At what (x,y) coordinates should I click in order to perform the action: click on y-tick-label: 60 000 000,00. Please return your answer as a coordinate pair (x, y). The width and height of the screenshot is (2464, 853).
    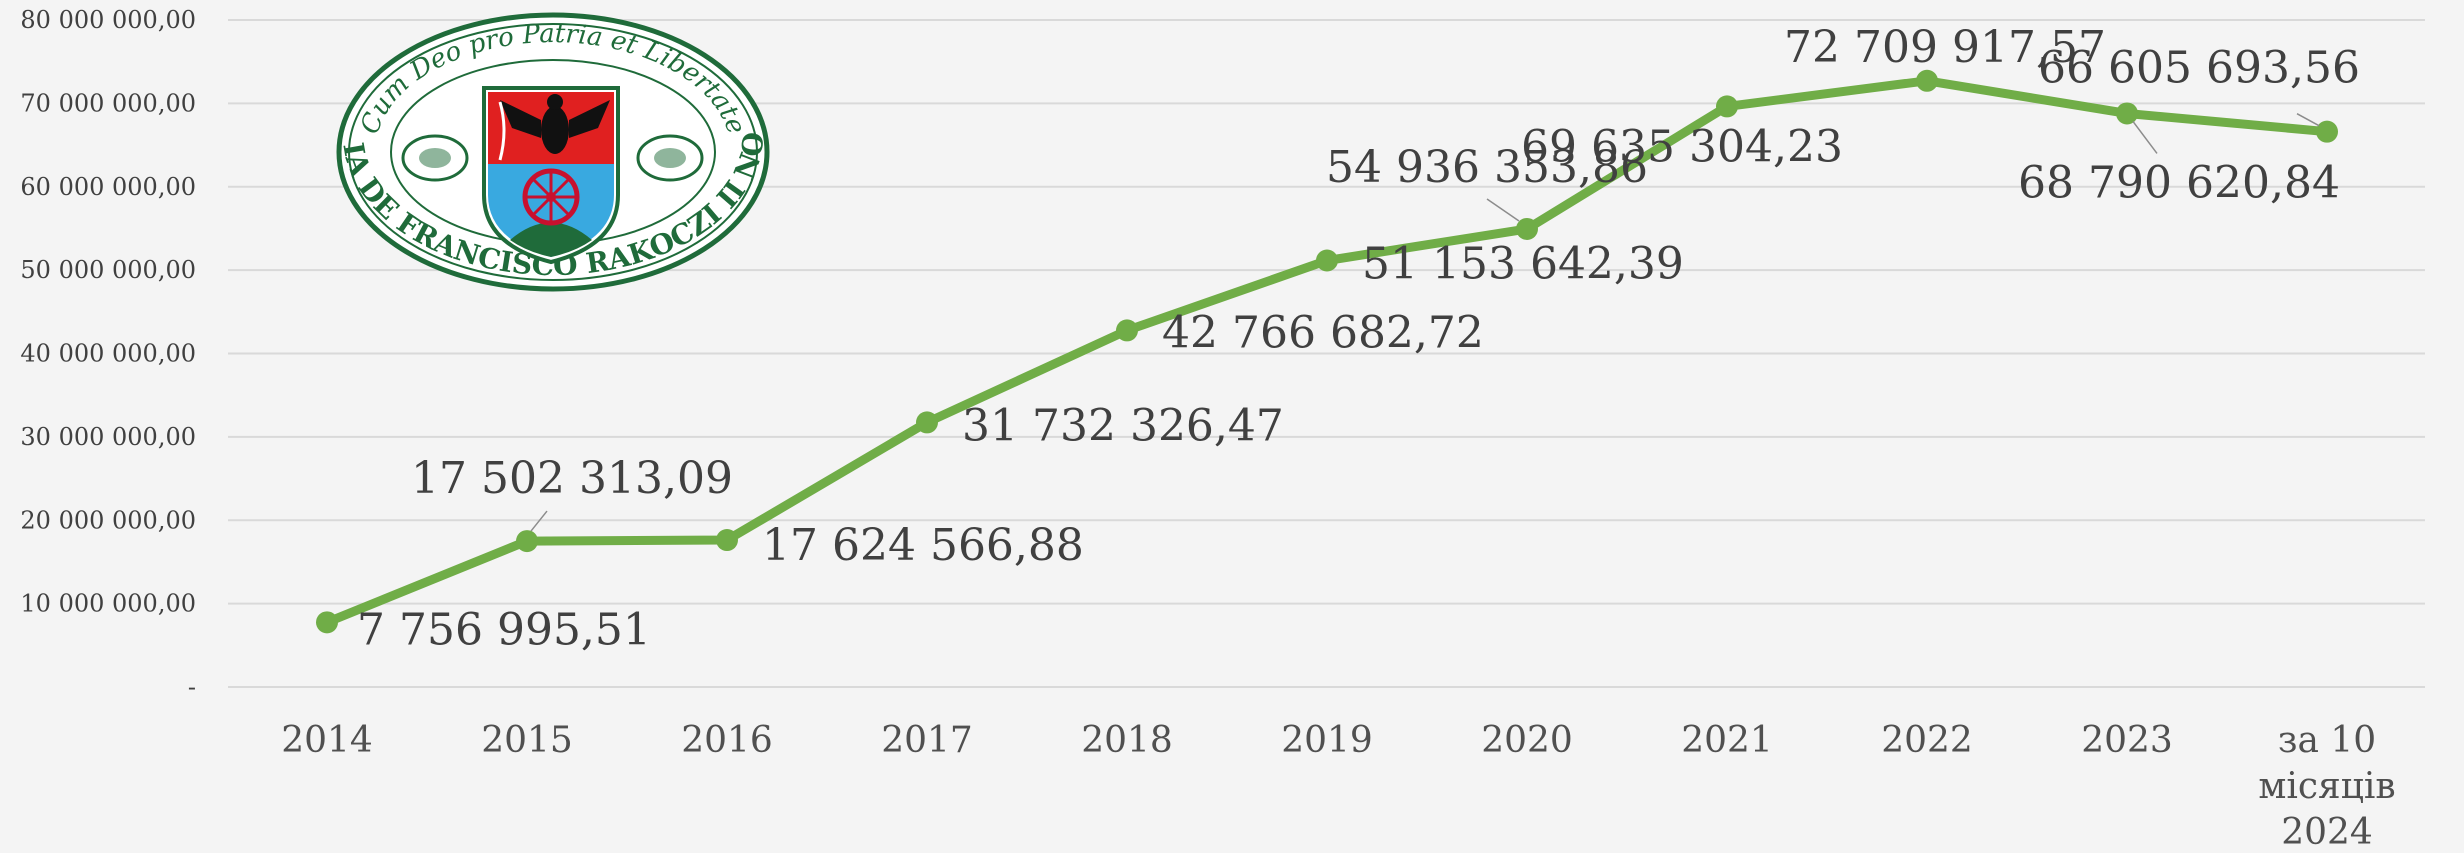
    Looking at the image, I should click on (108, 187).